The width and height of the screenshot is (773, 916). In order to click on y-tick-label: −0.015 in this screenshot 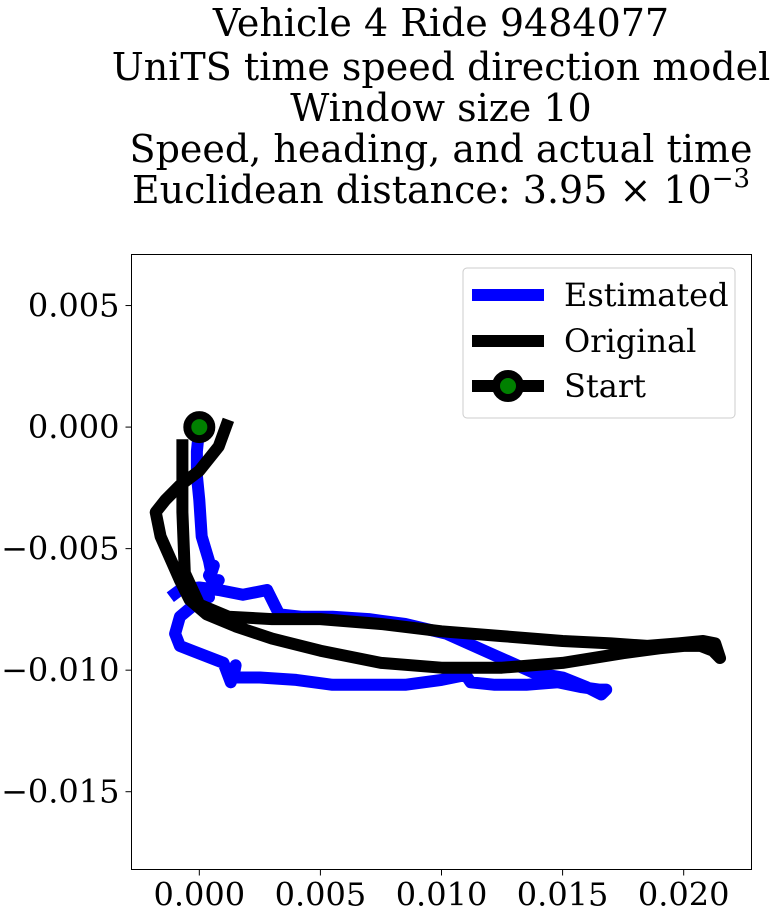, I will do `click(60, 792)`.